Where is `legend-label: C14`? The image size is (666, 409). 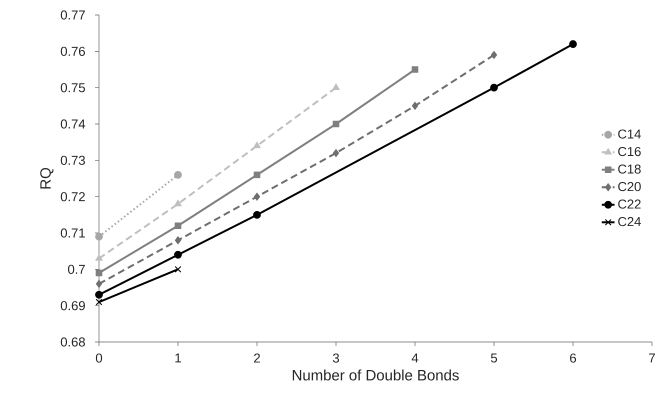 legend-label: C14 is located at coordinates (629, 134).